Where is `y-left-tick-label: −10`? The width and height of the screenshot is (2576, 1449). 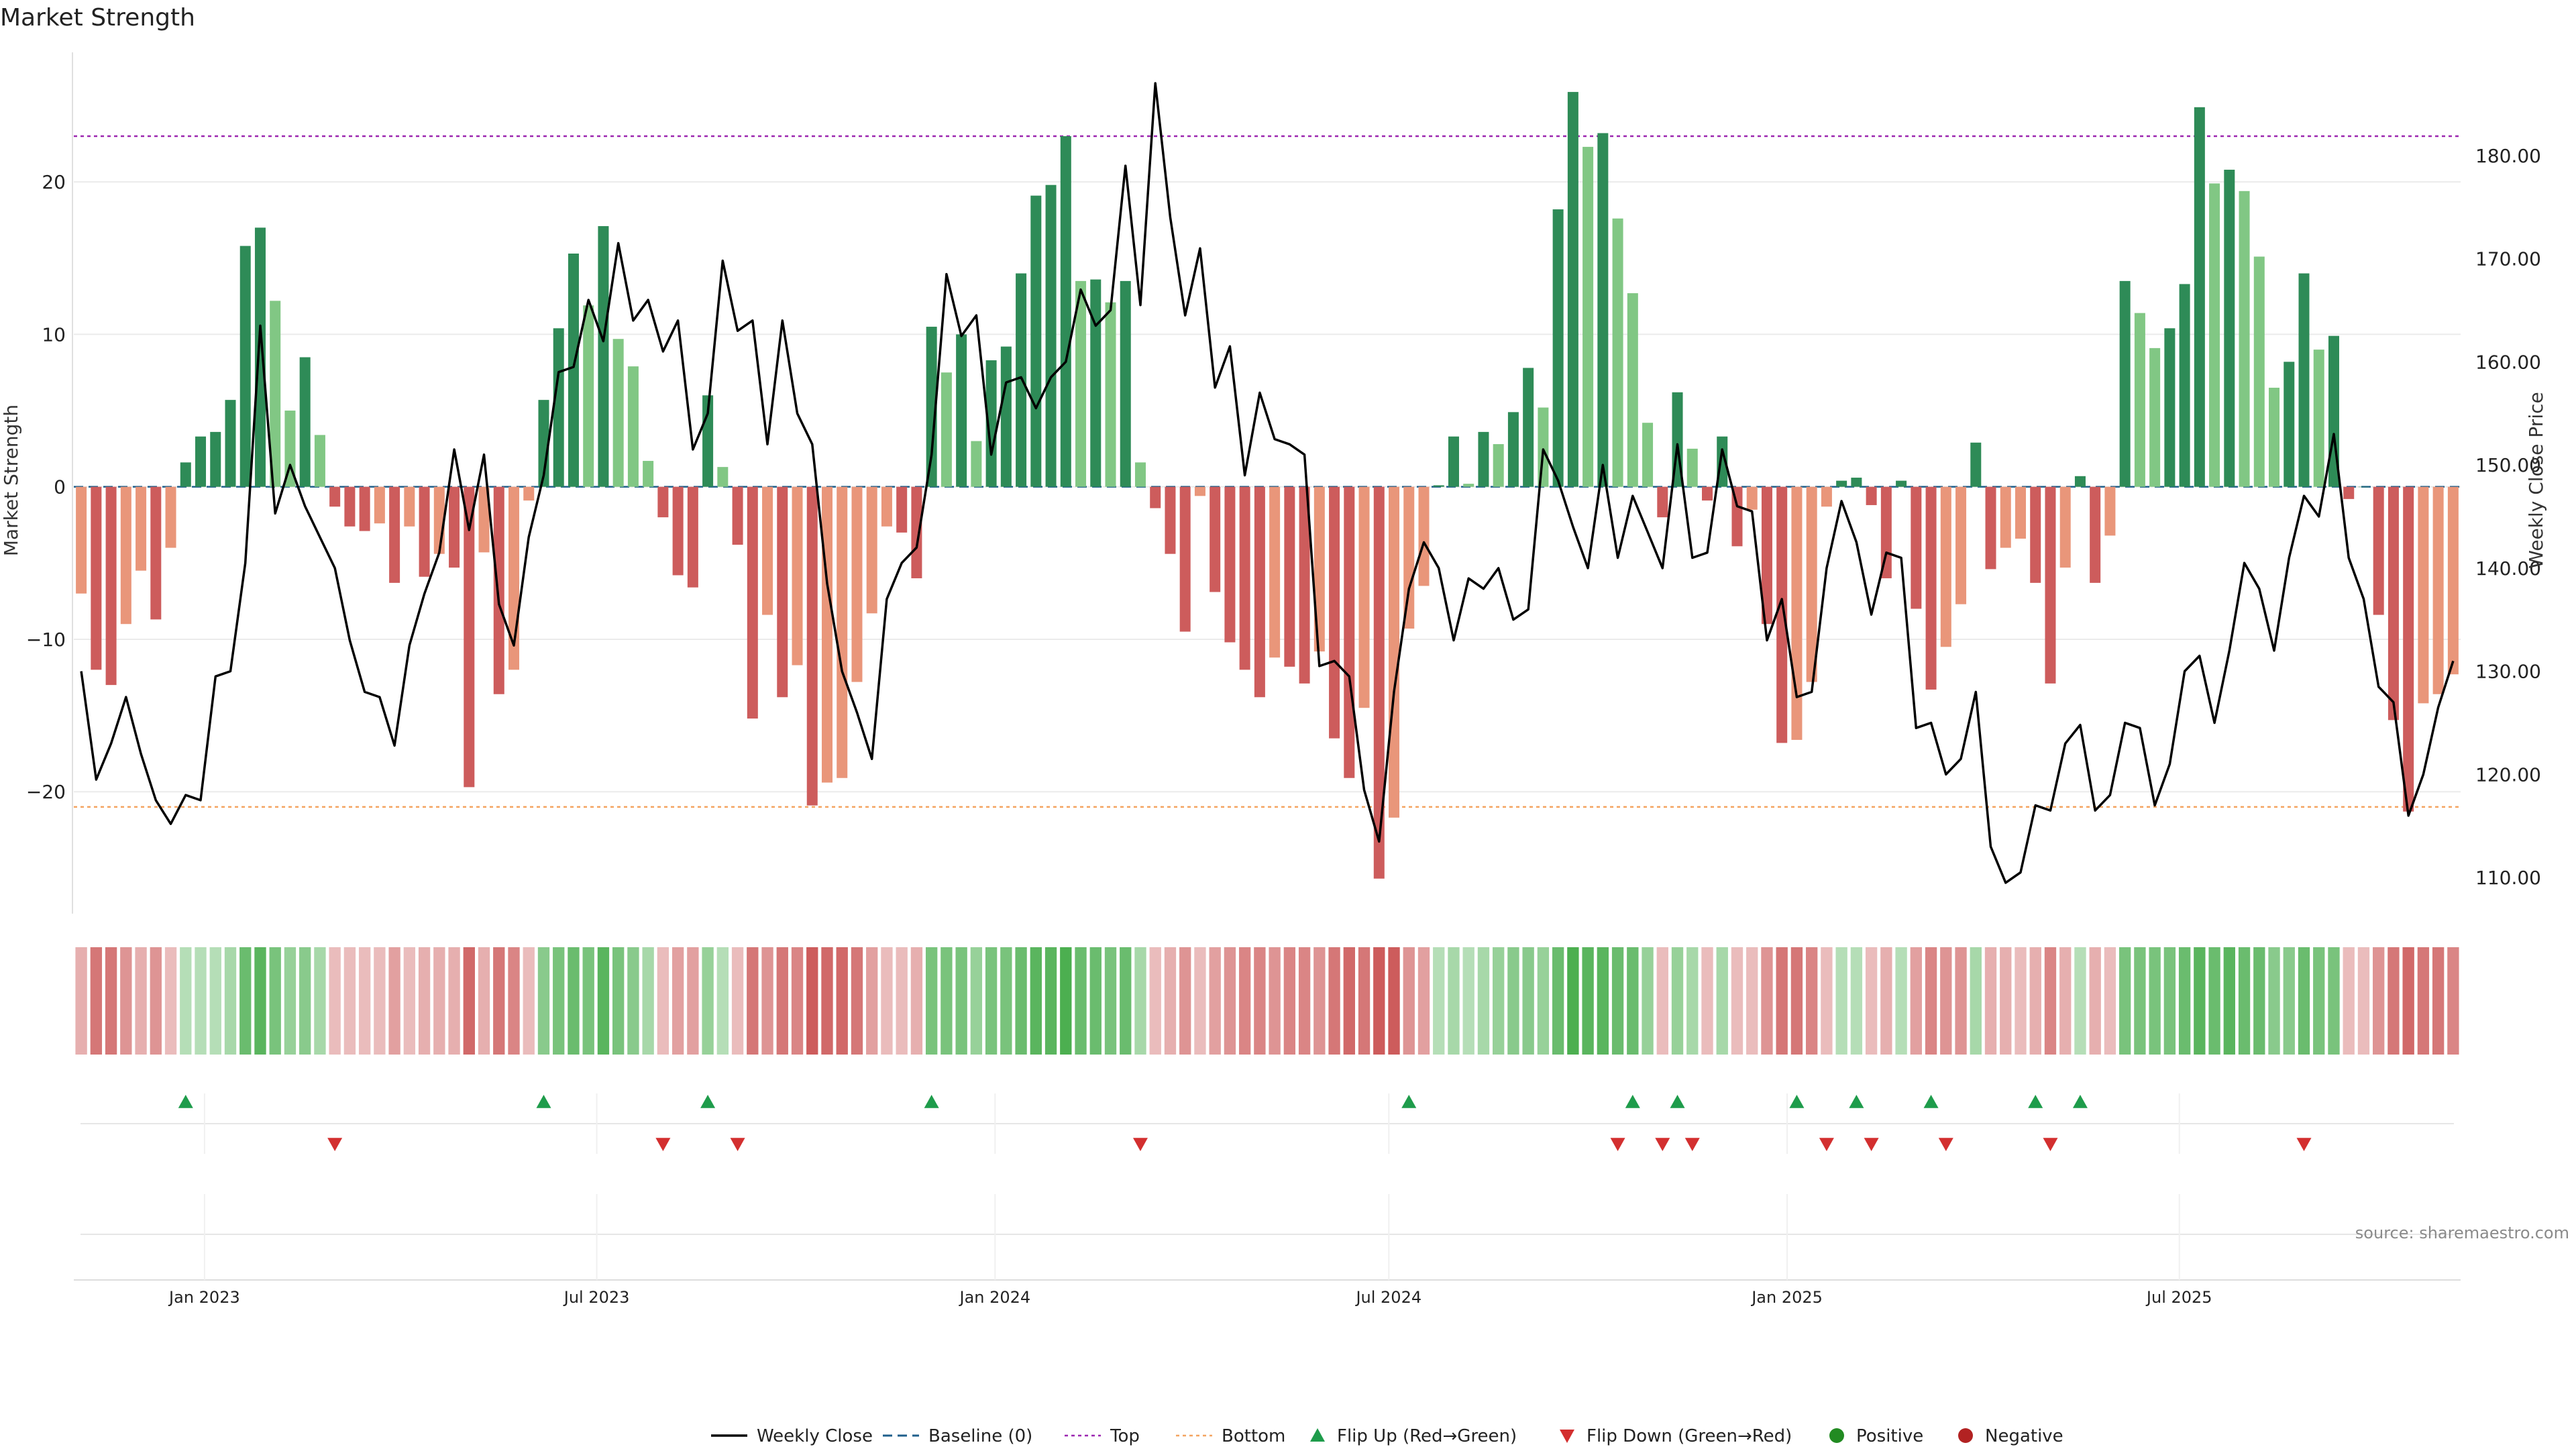 y-left-tick-label: −10 is located at coordinates (46, 640).